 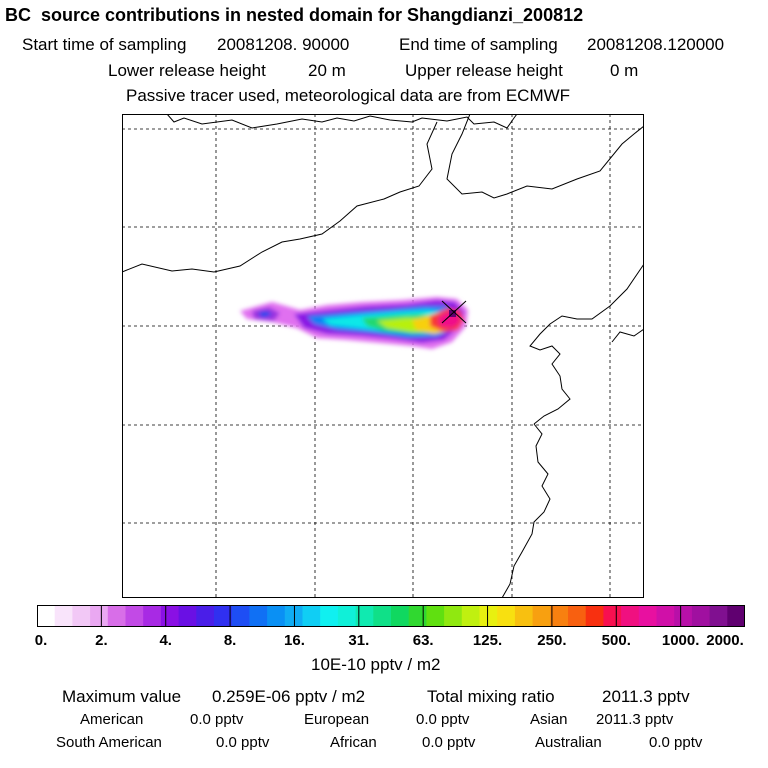 What do you see at coordinates (353, 742) in the screenshot?
I see `region-name-african: African` at bounding box center [353, 742].